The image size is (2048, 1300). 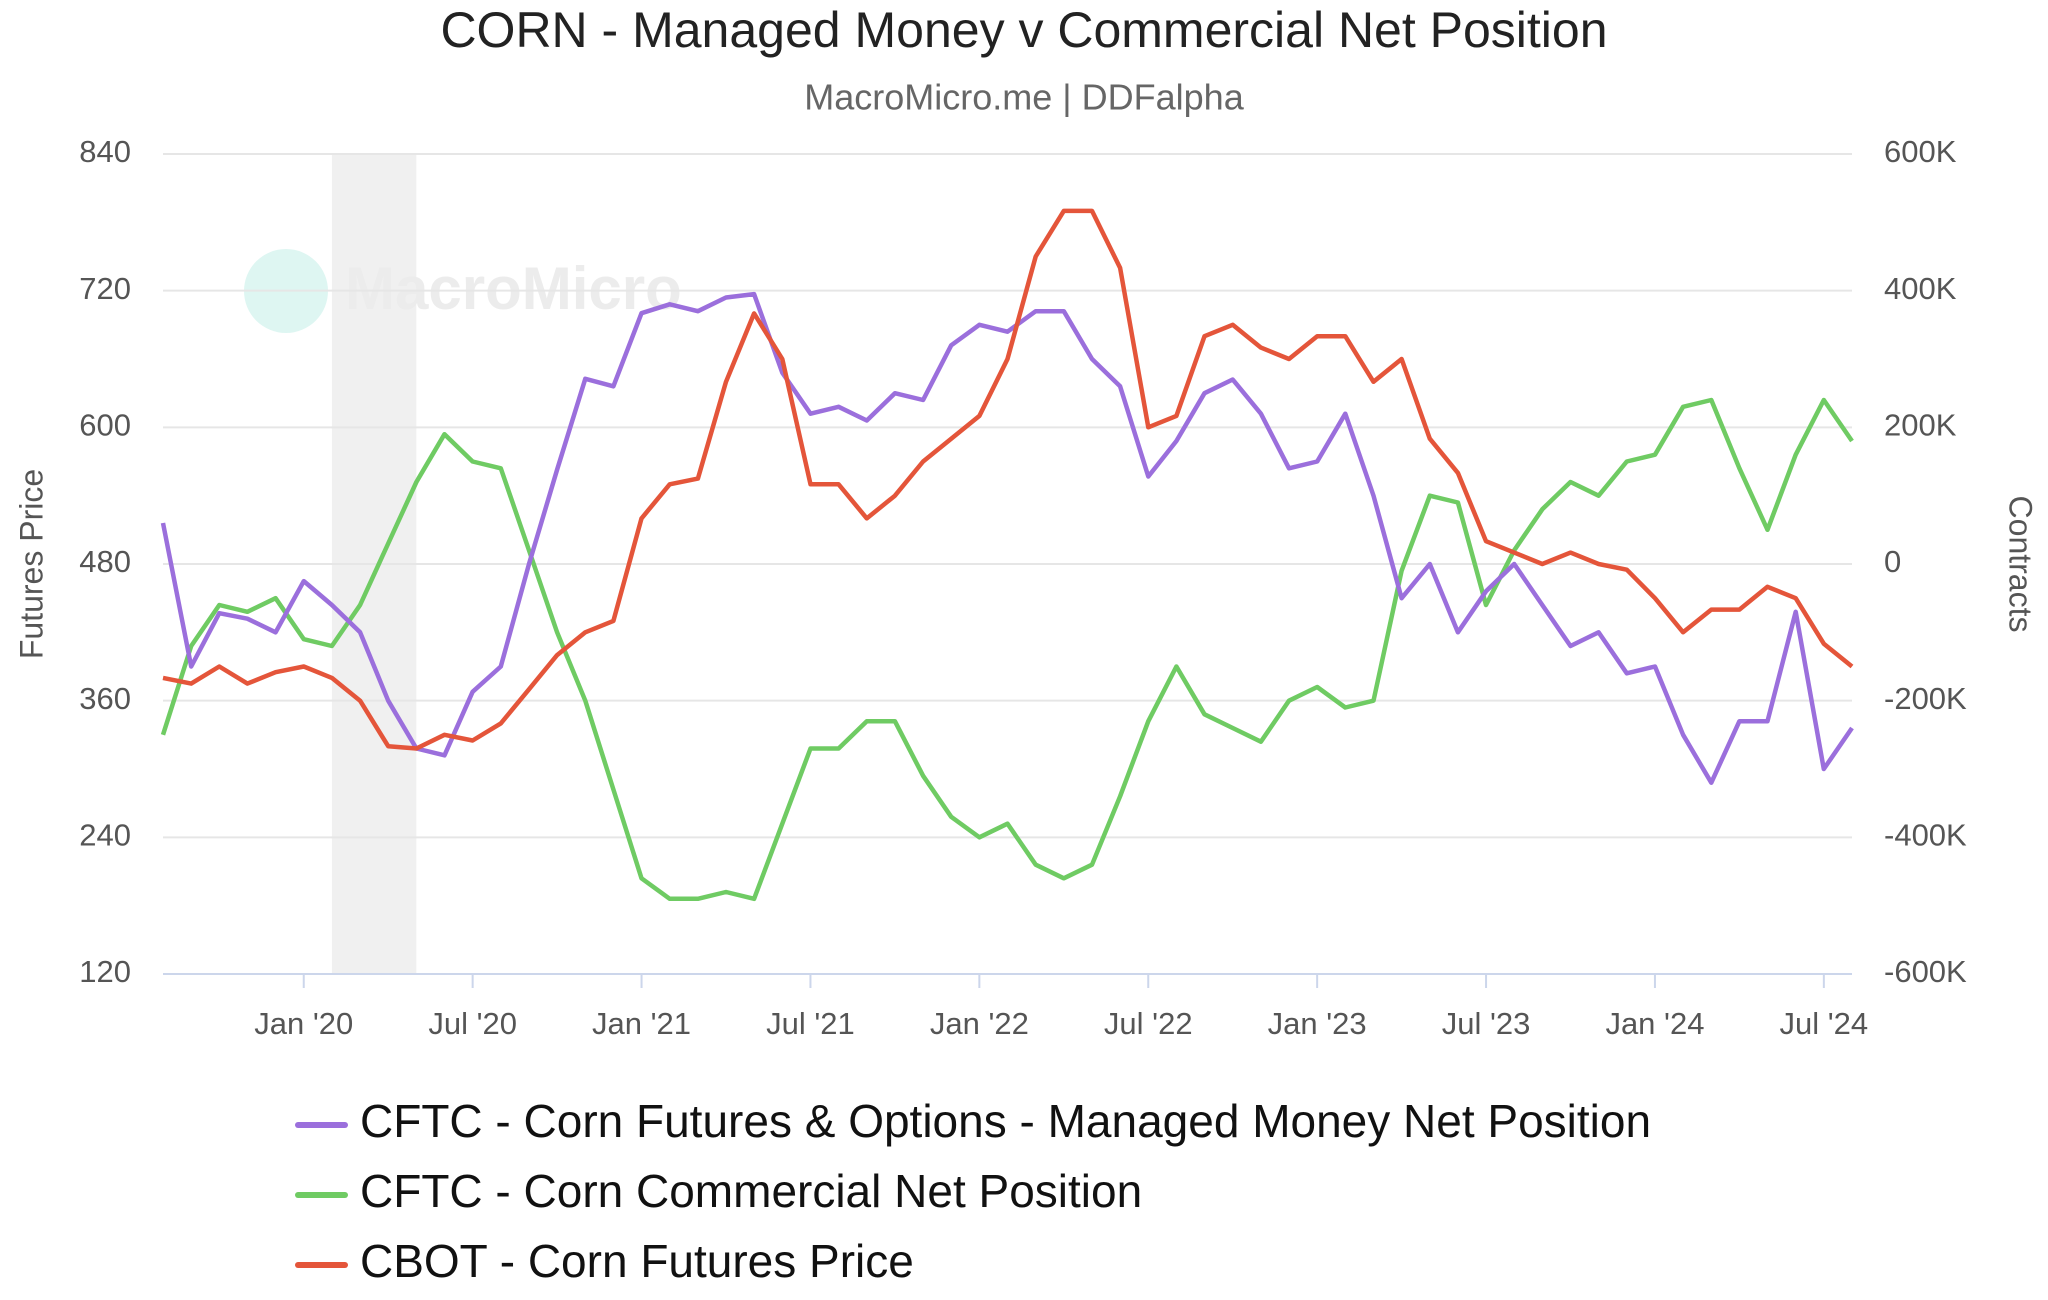 What do you see at coordinates (472, 1023) in the screenshot?
I see `x-tick-label: Jul '20` at bounding box center [472, 1023].